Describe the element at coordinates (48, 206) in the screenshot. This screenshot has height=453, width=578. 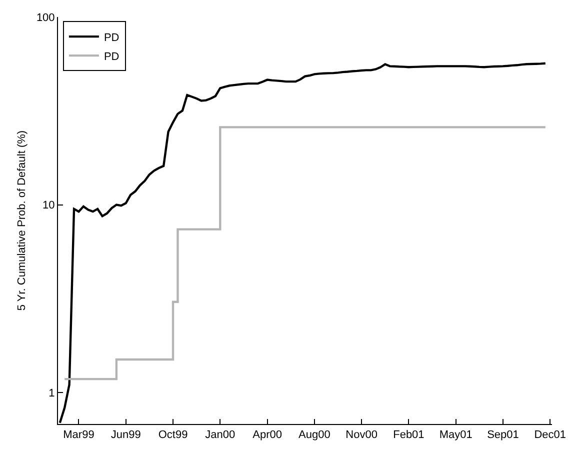
I see `y-tick-label: 10` at that location.